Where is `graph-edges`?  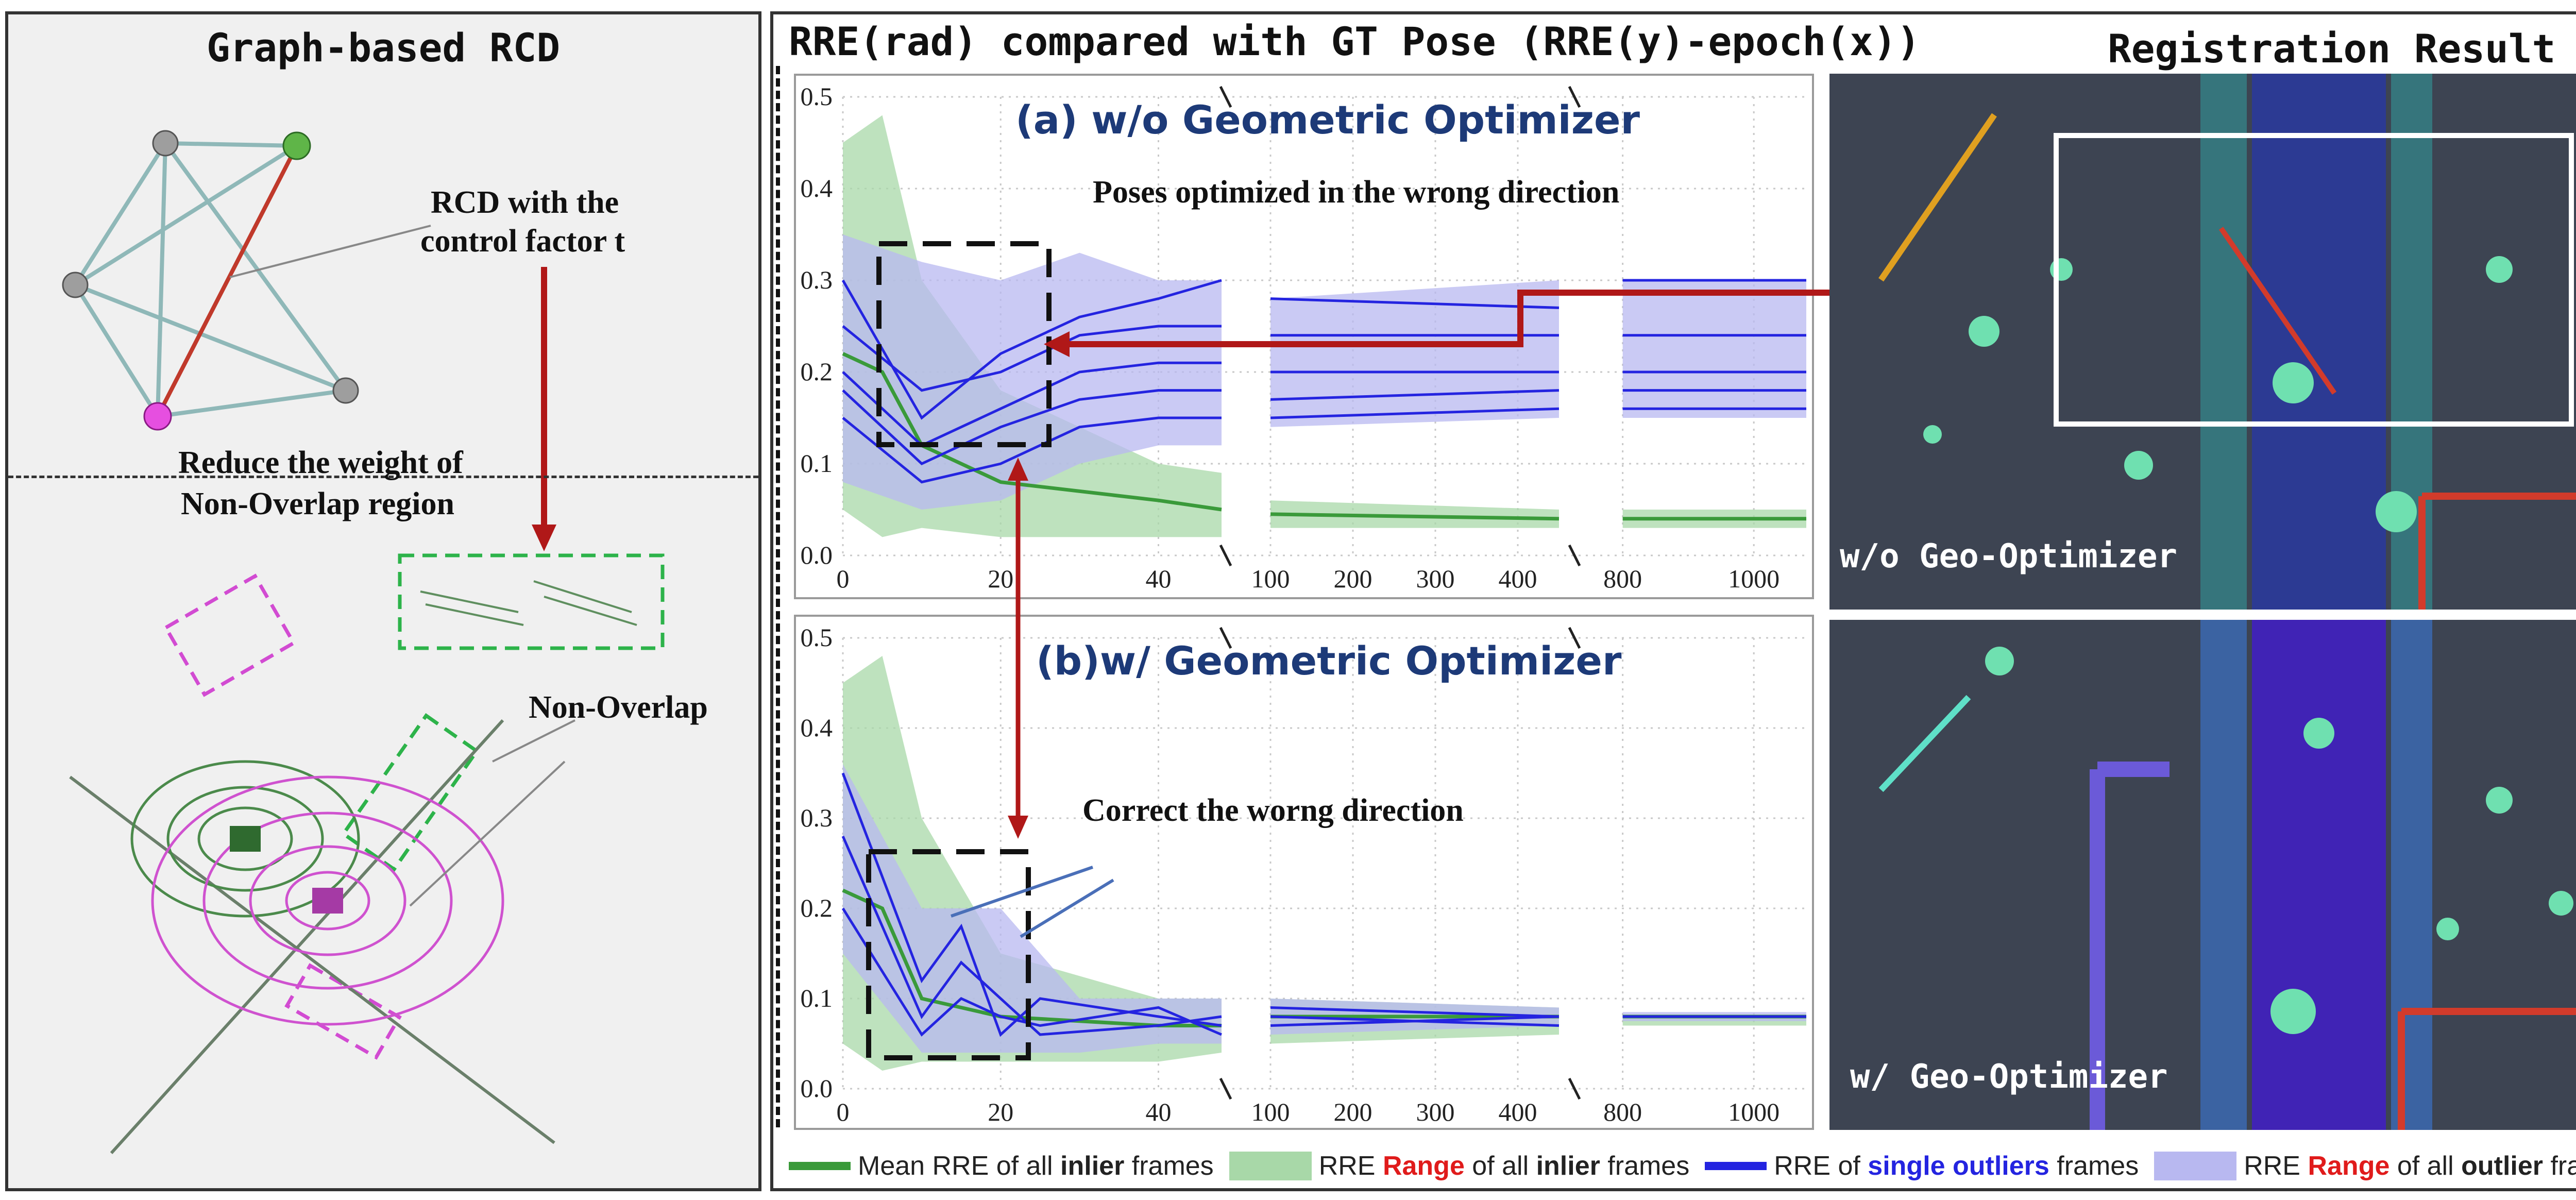
graph-edges is located at coordinates (210, 280).